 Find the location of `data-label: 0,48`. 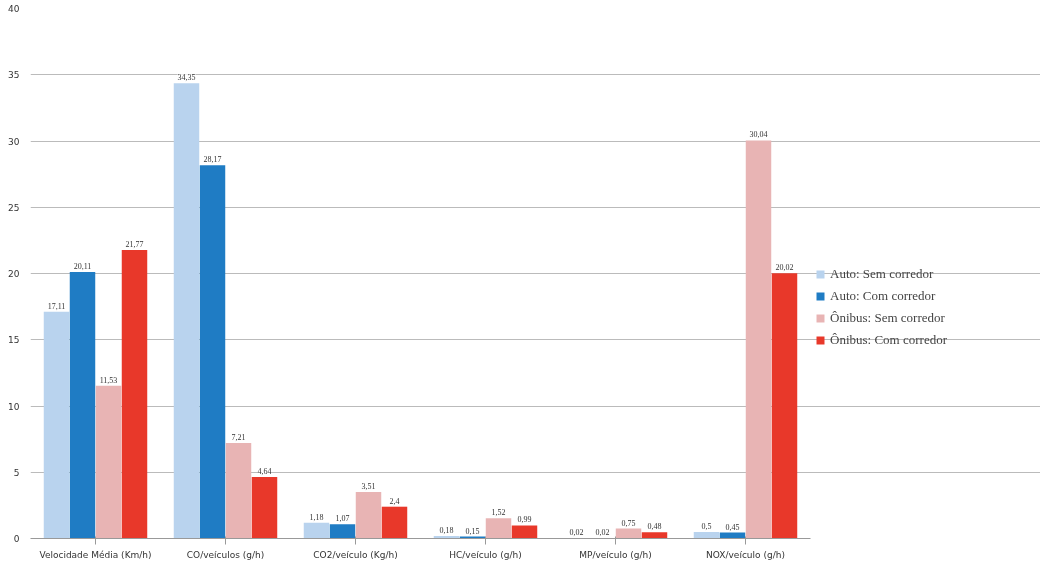

data-label: 0,48 is located at coordinates (654, 527).